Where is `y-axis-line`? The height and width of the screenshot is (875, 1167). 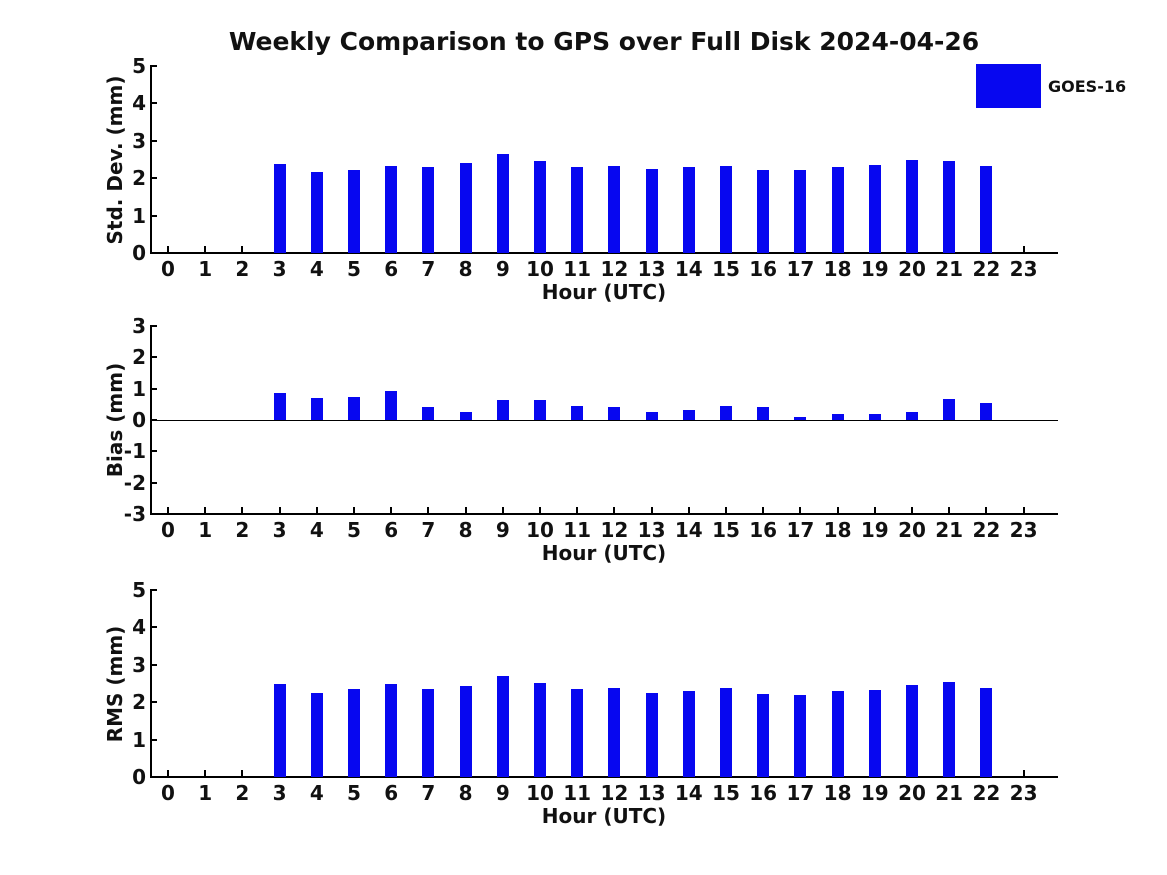 y-axis-line is located at coordinates (151, 683).